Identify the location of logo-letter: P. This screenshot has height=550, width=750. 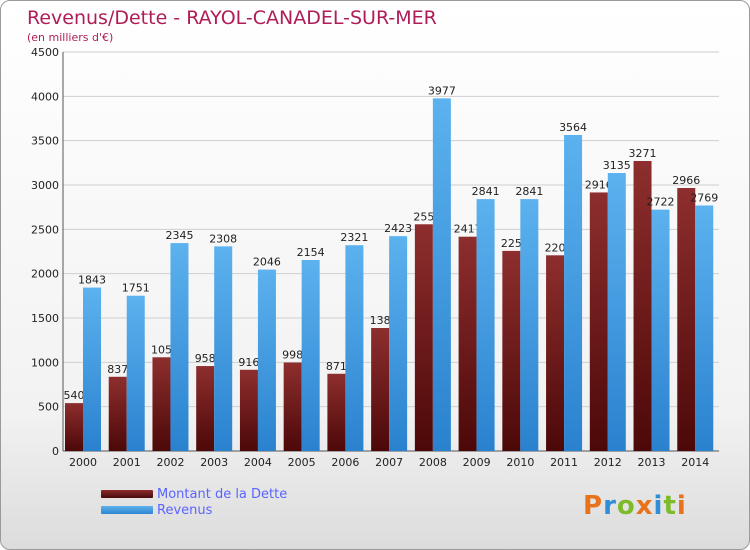
(593, 506).